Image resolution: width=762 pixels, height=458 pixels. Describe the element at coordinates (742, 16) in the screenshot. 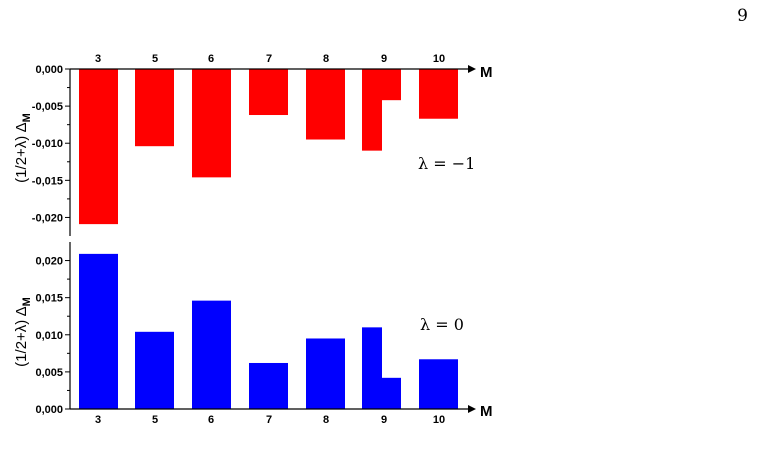

I see `page-number: 9` at that location.